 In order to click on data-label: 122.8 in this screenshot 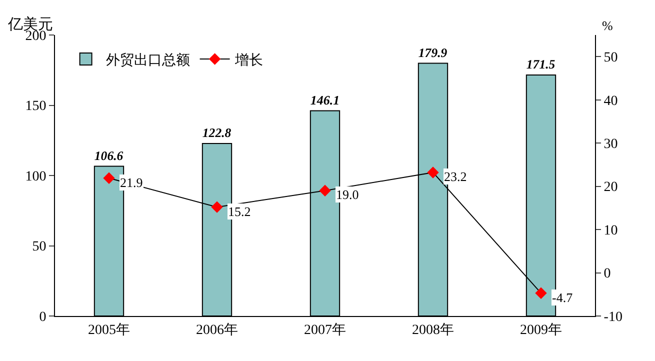, I will do `click(217, 133)`.